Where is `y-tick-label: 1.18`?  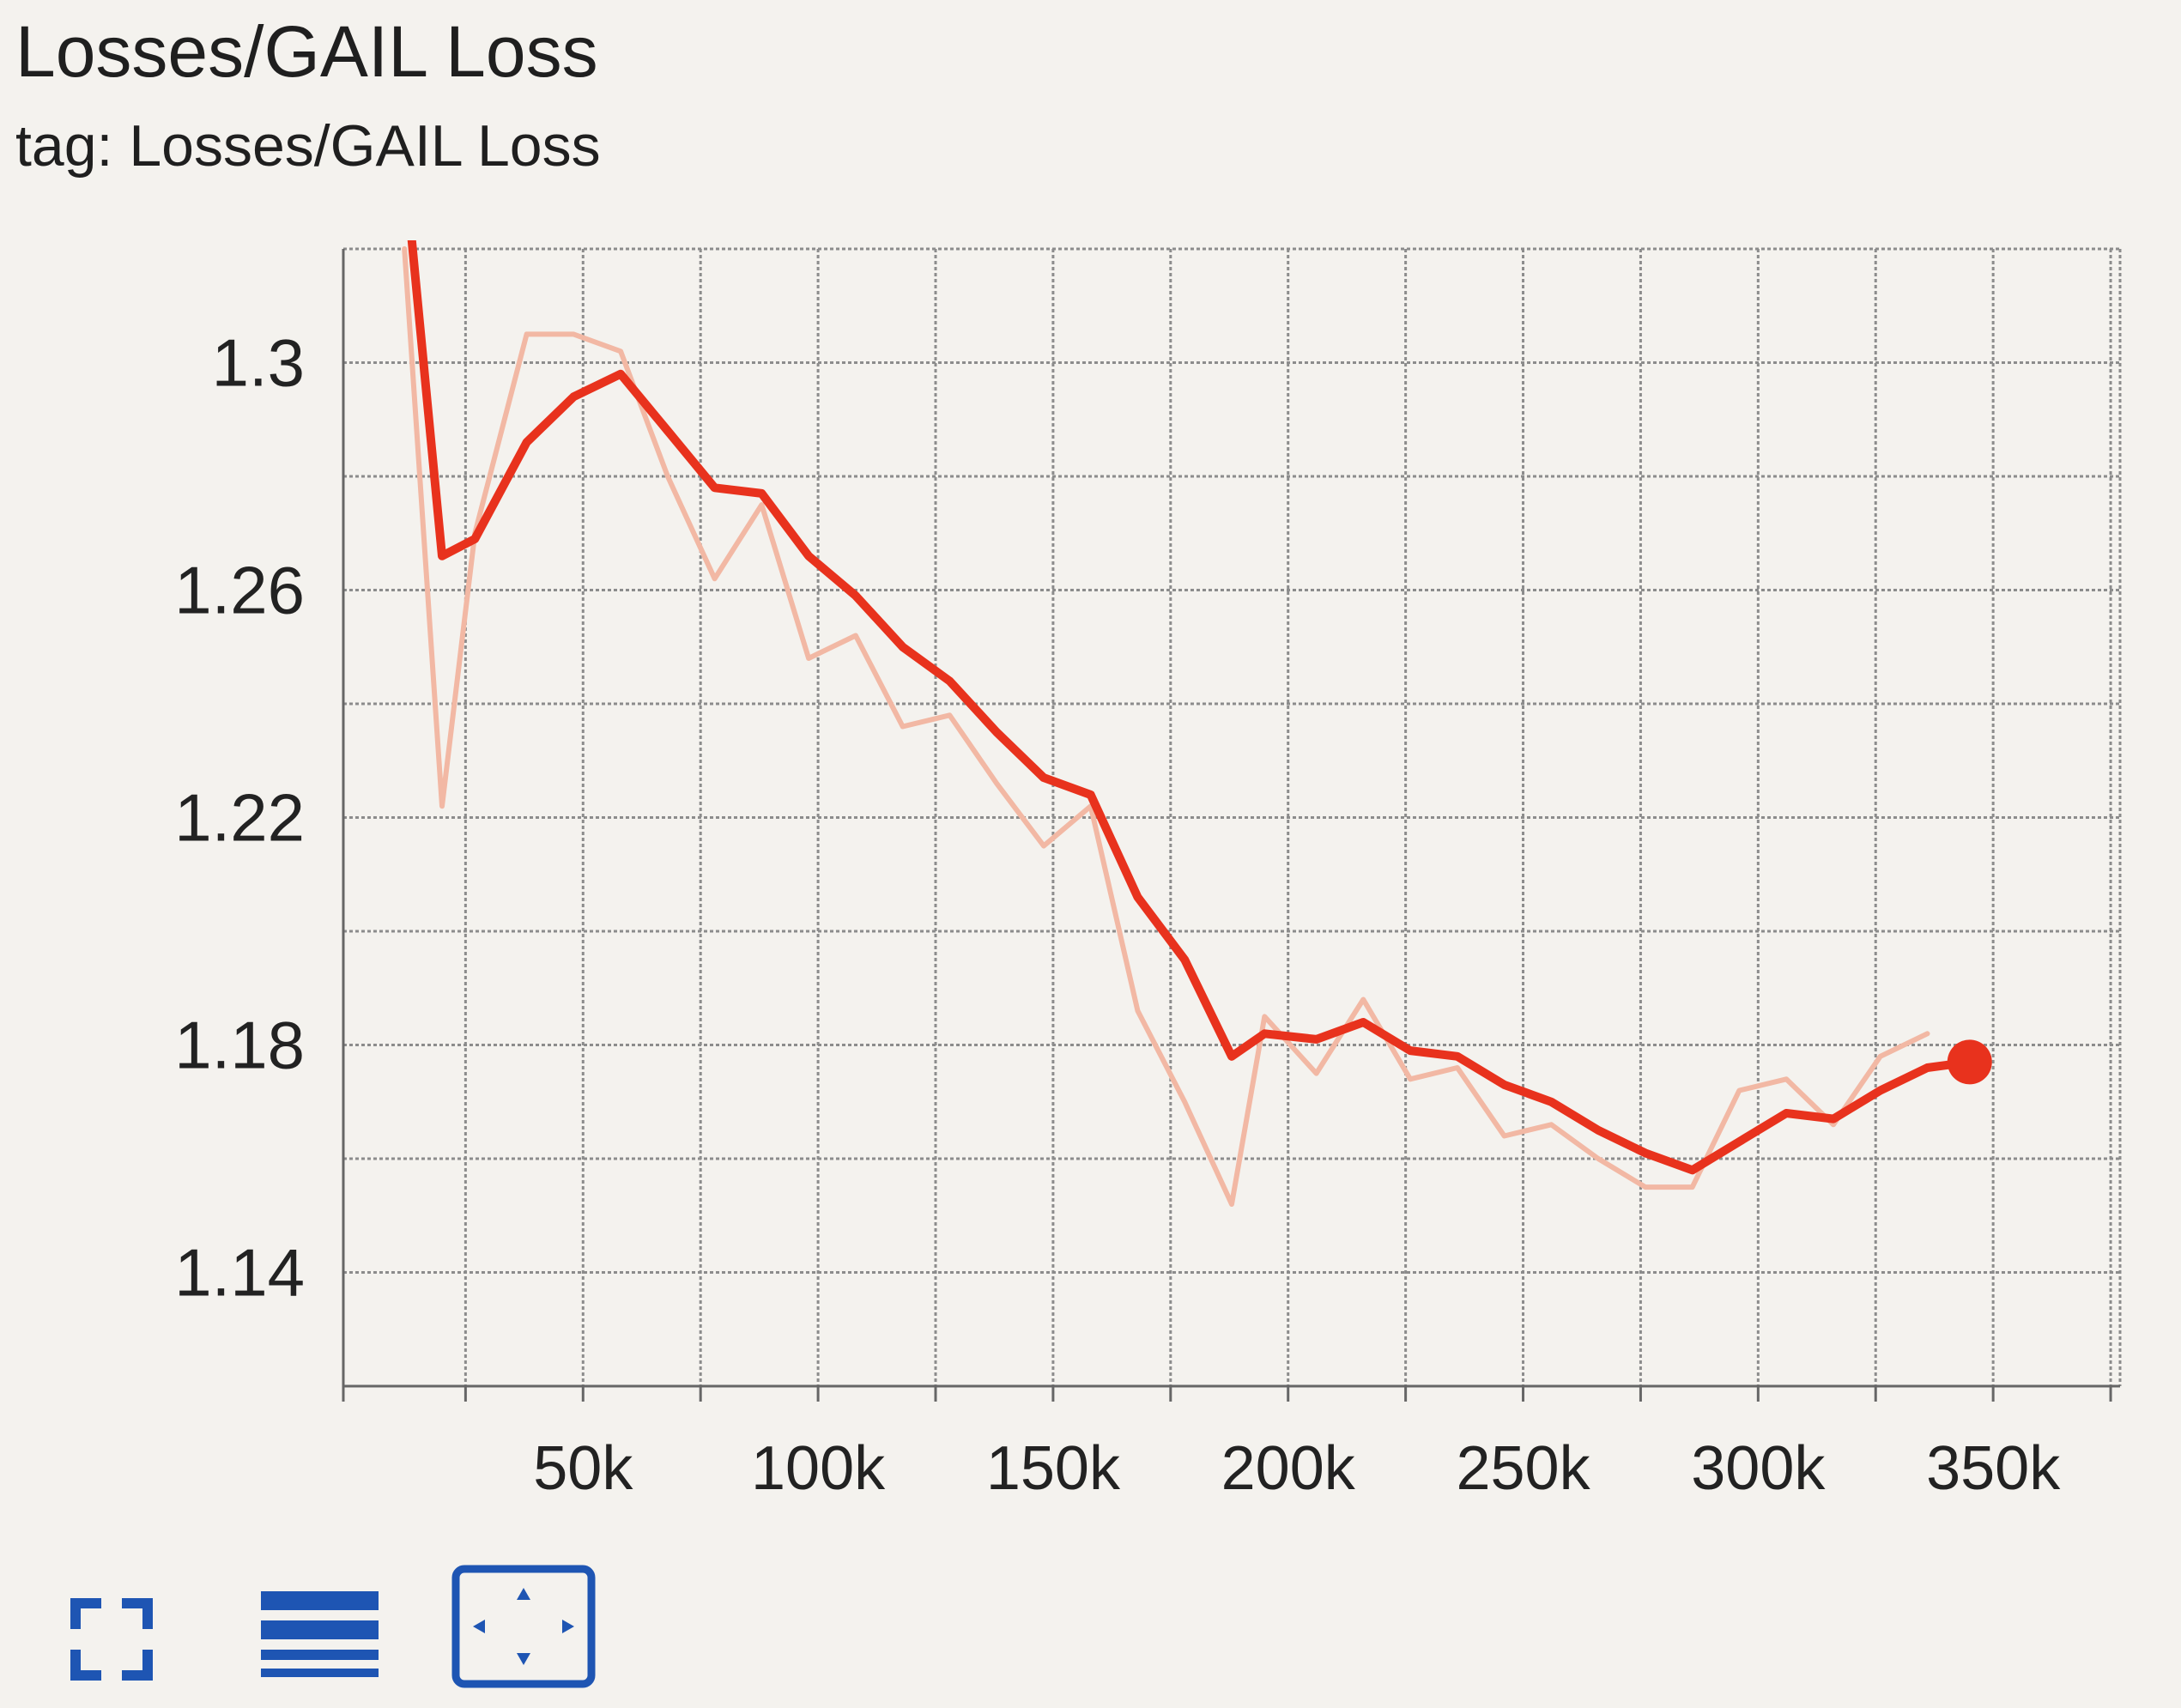
y-tick-label: 1.18 is located at coordinates (240, 1046).